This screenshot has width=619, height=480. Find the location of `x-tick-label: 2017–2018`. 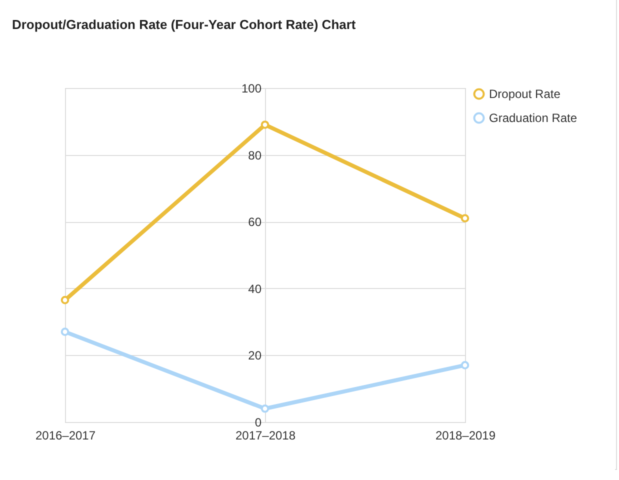

x-tick-label: 2017–2018 is located at coordinates (265, 435).